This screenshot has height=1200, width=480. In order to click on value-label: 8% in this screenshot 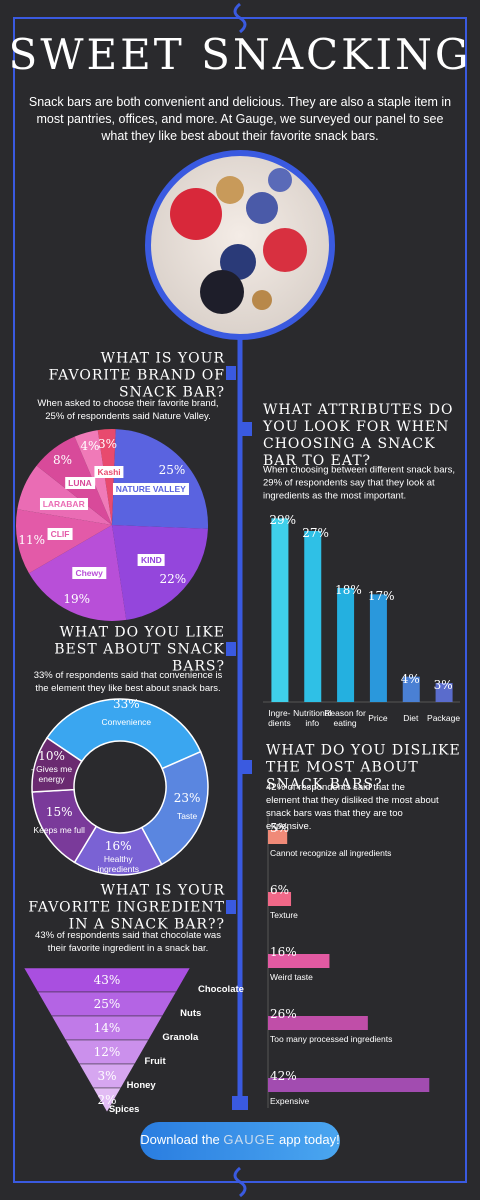, I will do `click(62, 460)`.